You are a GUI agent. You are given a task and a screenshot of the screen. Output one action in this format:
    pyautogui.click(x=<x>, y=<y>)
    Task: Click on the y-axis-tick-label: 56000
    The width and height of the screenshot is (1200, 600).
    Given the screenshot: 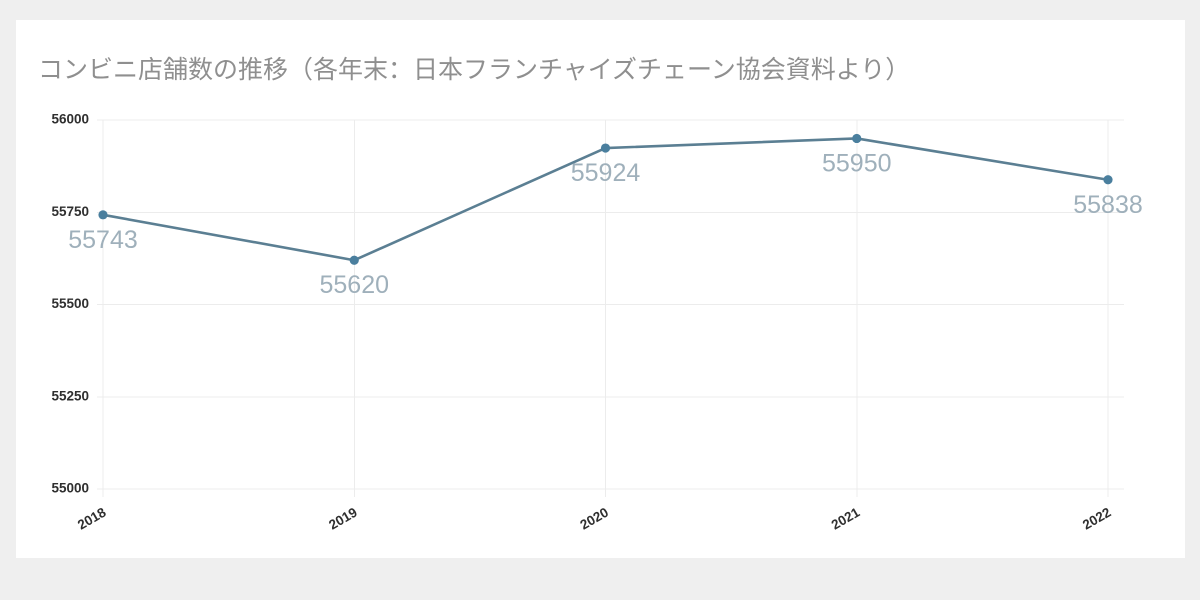 What is the action you would take?
    pyautogui.click(x=70, y=119)
    